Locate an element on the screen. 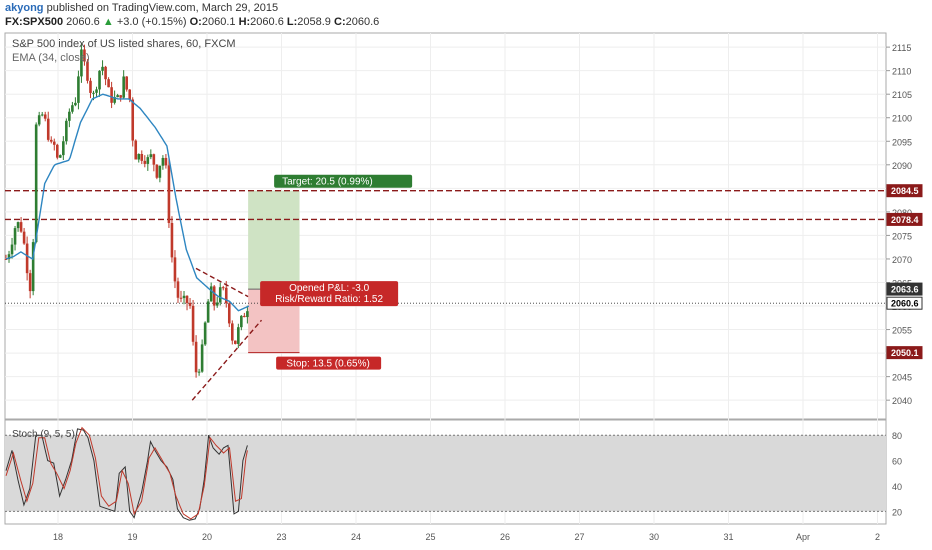 The height and width of the screenshot is (550, 932). target-label-box is located at coordinates (343, 181).